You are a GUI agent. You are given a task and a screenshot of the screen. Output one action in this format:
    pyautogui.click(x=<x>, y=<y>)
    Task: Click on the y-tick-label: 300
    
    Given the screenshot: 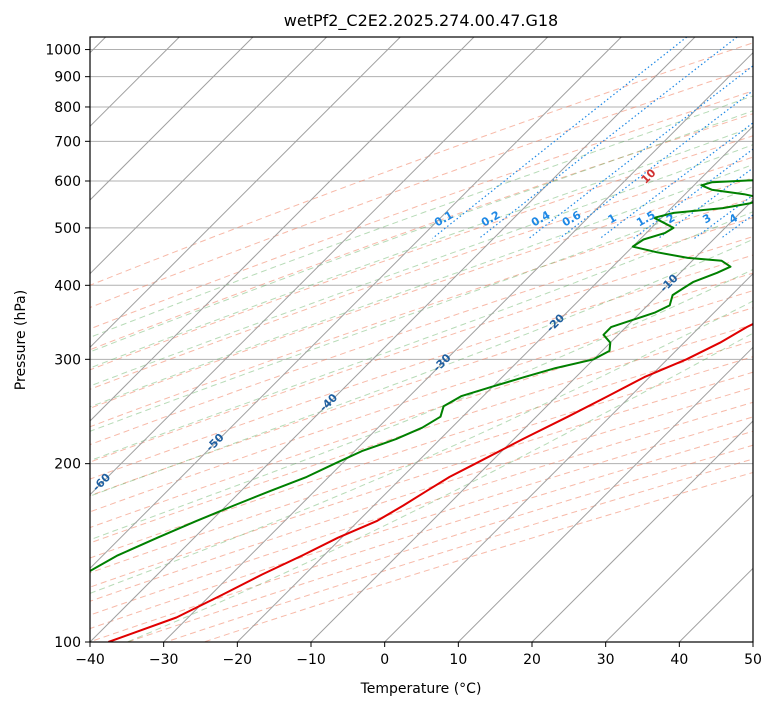 What is the action you would take?
    pyautogui.click(x=67, y=360)
    